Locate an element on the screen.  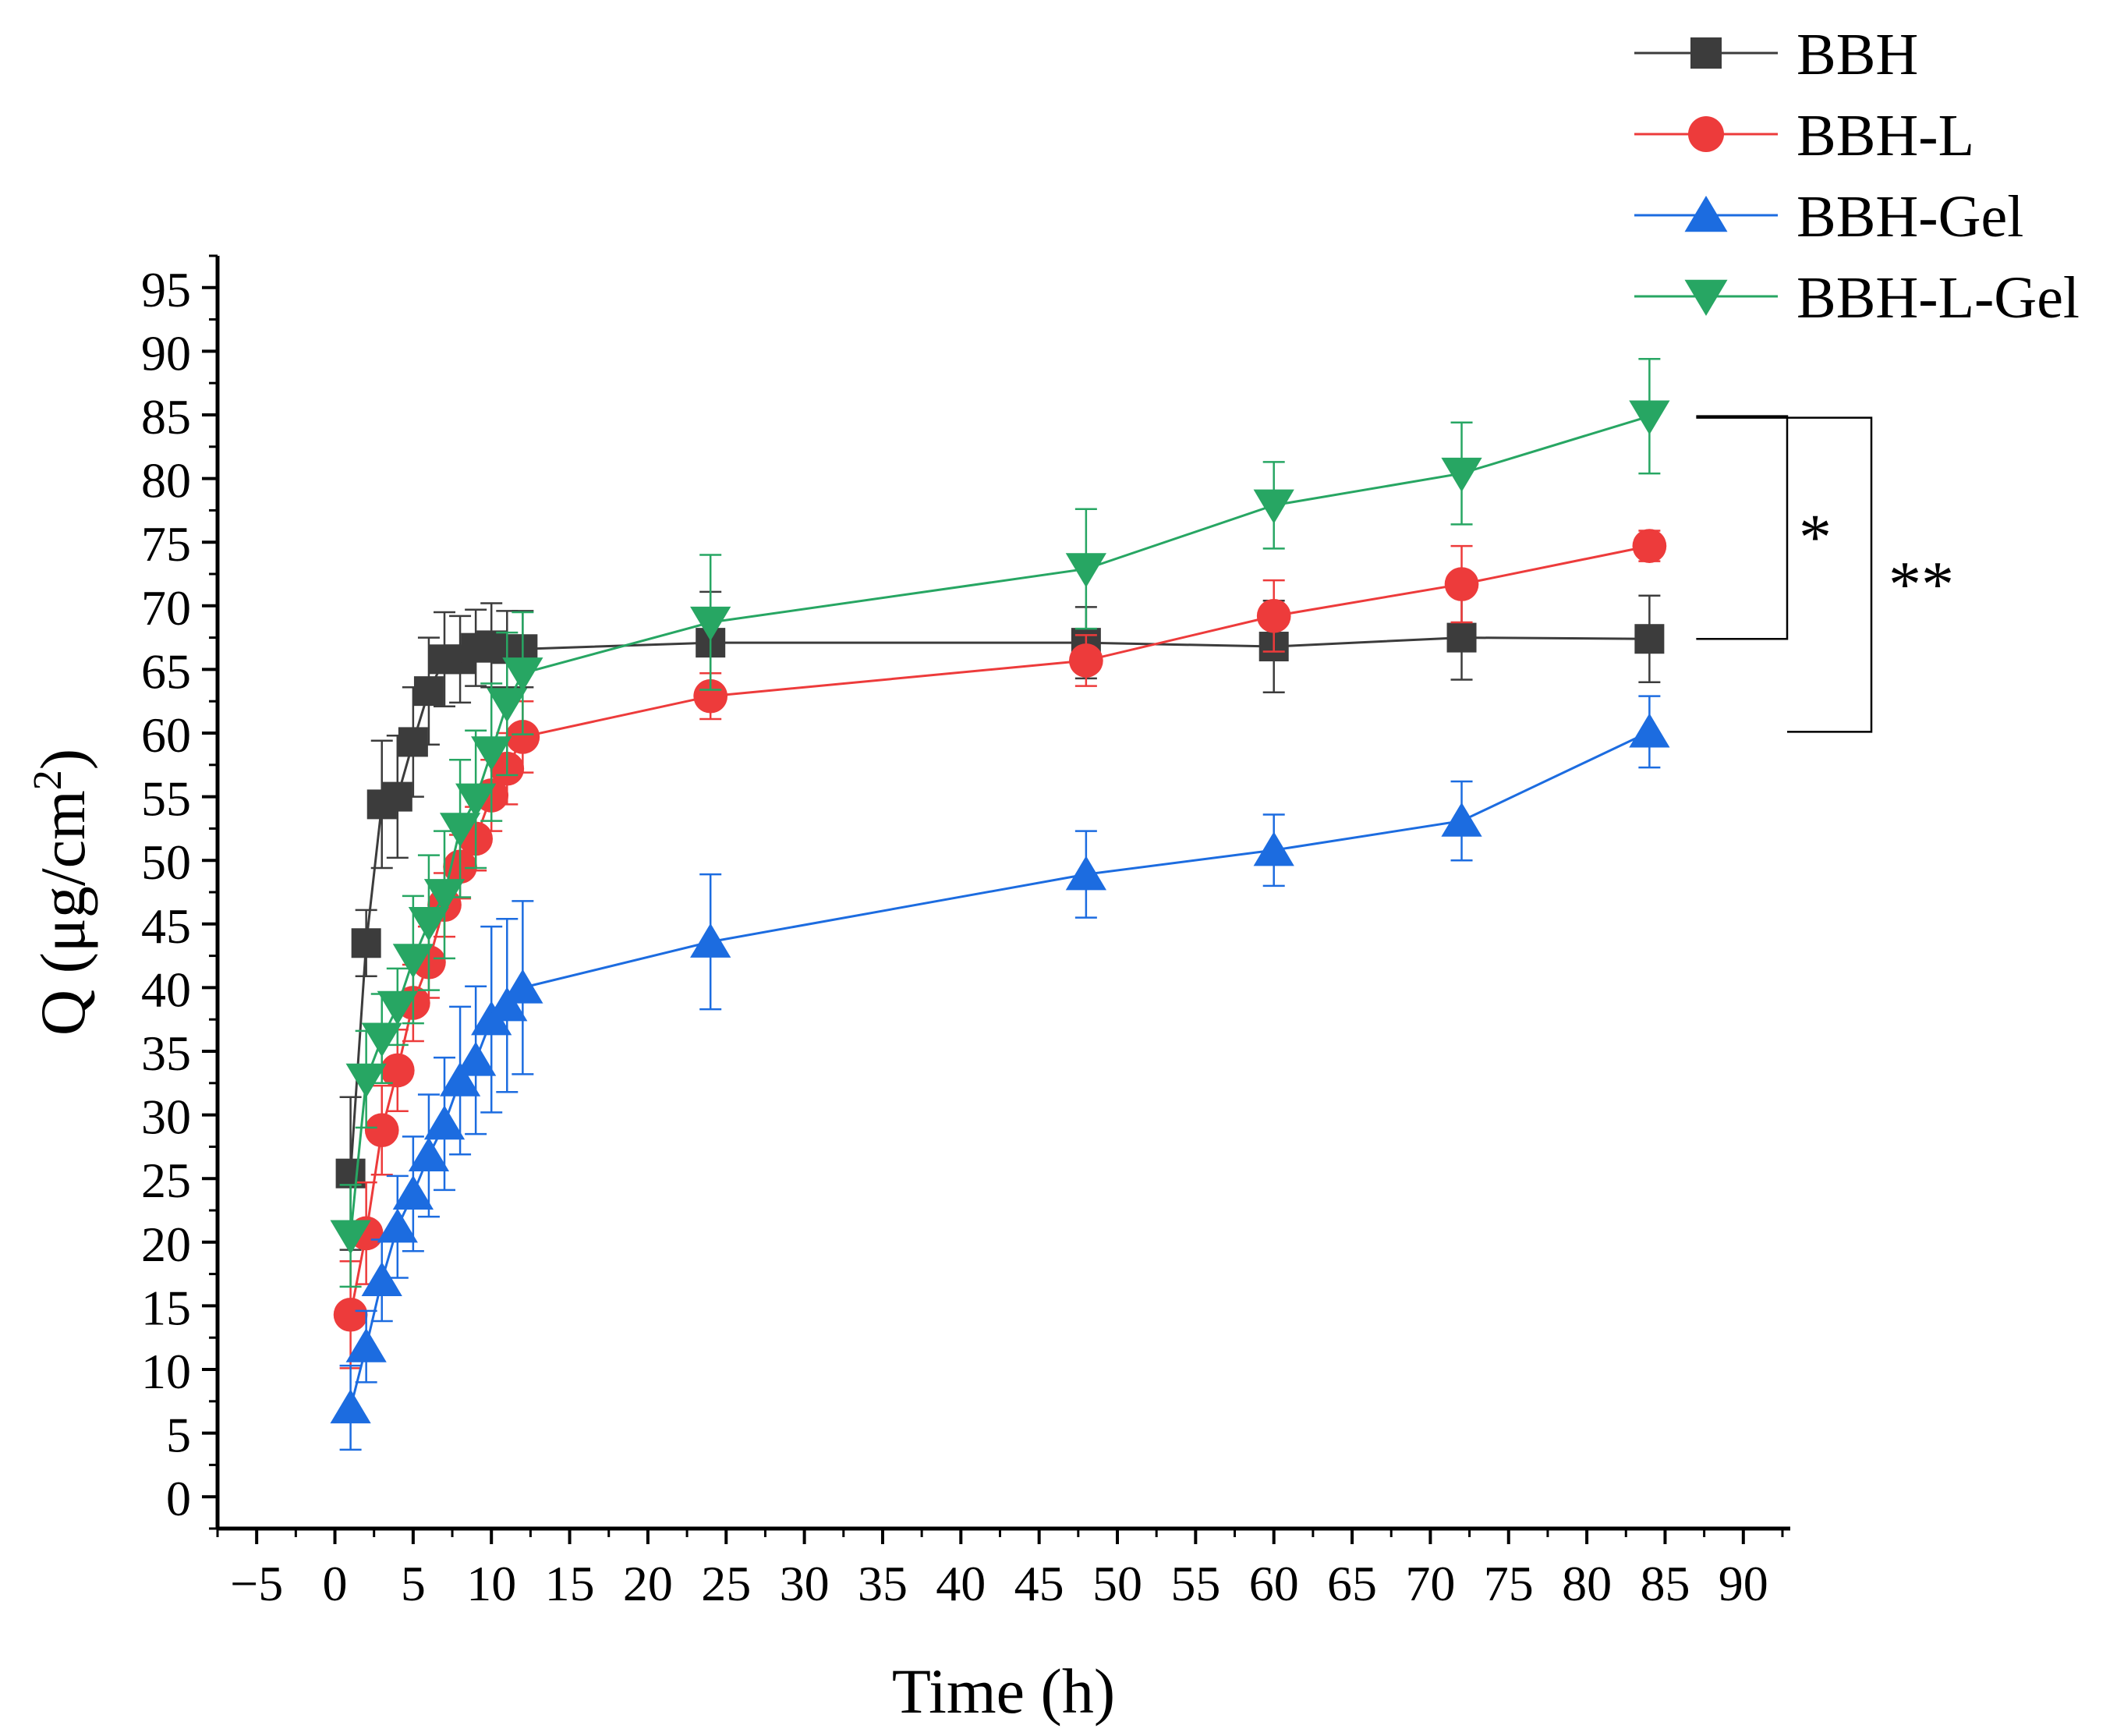
x-tick-label: 10 is located at coordinates (491, 1583).